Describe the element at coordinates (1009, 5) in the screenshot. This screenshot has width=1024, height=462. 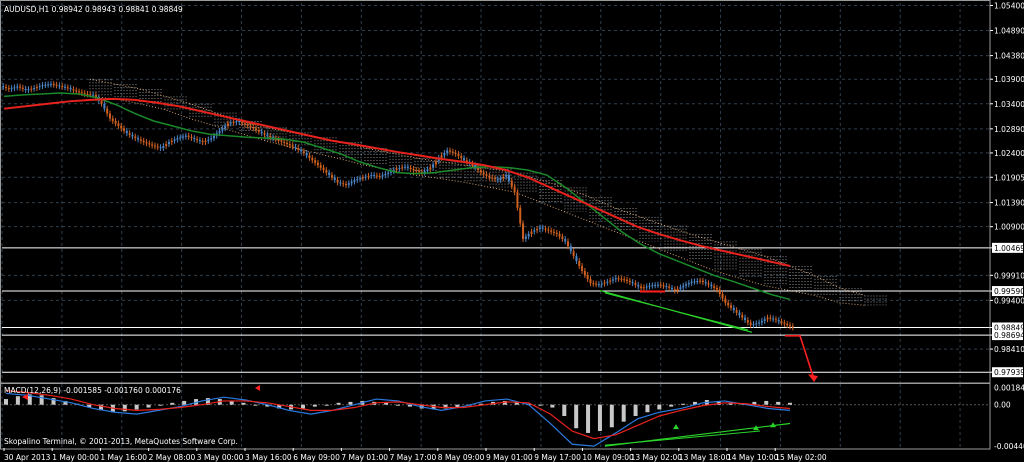
I see `price-label: 1.05400` at that location.